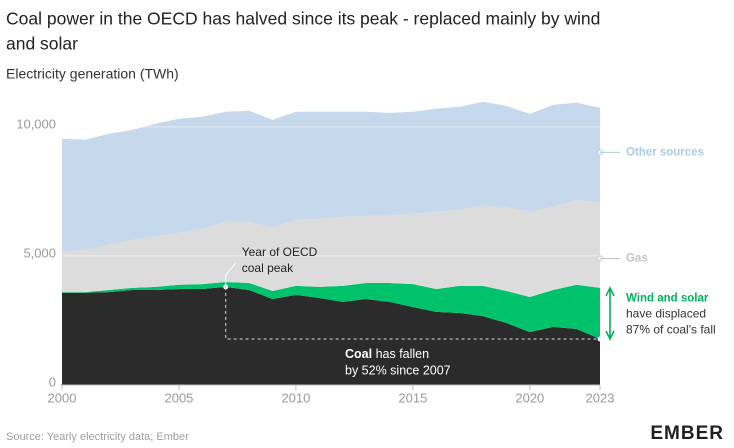 The width and height of the screenshot is (734, 448). I want to click on x-tick-label: 2015, so click(412, 397).